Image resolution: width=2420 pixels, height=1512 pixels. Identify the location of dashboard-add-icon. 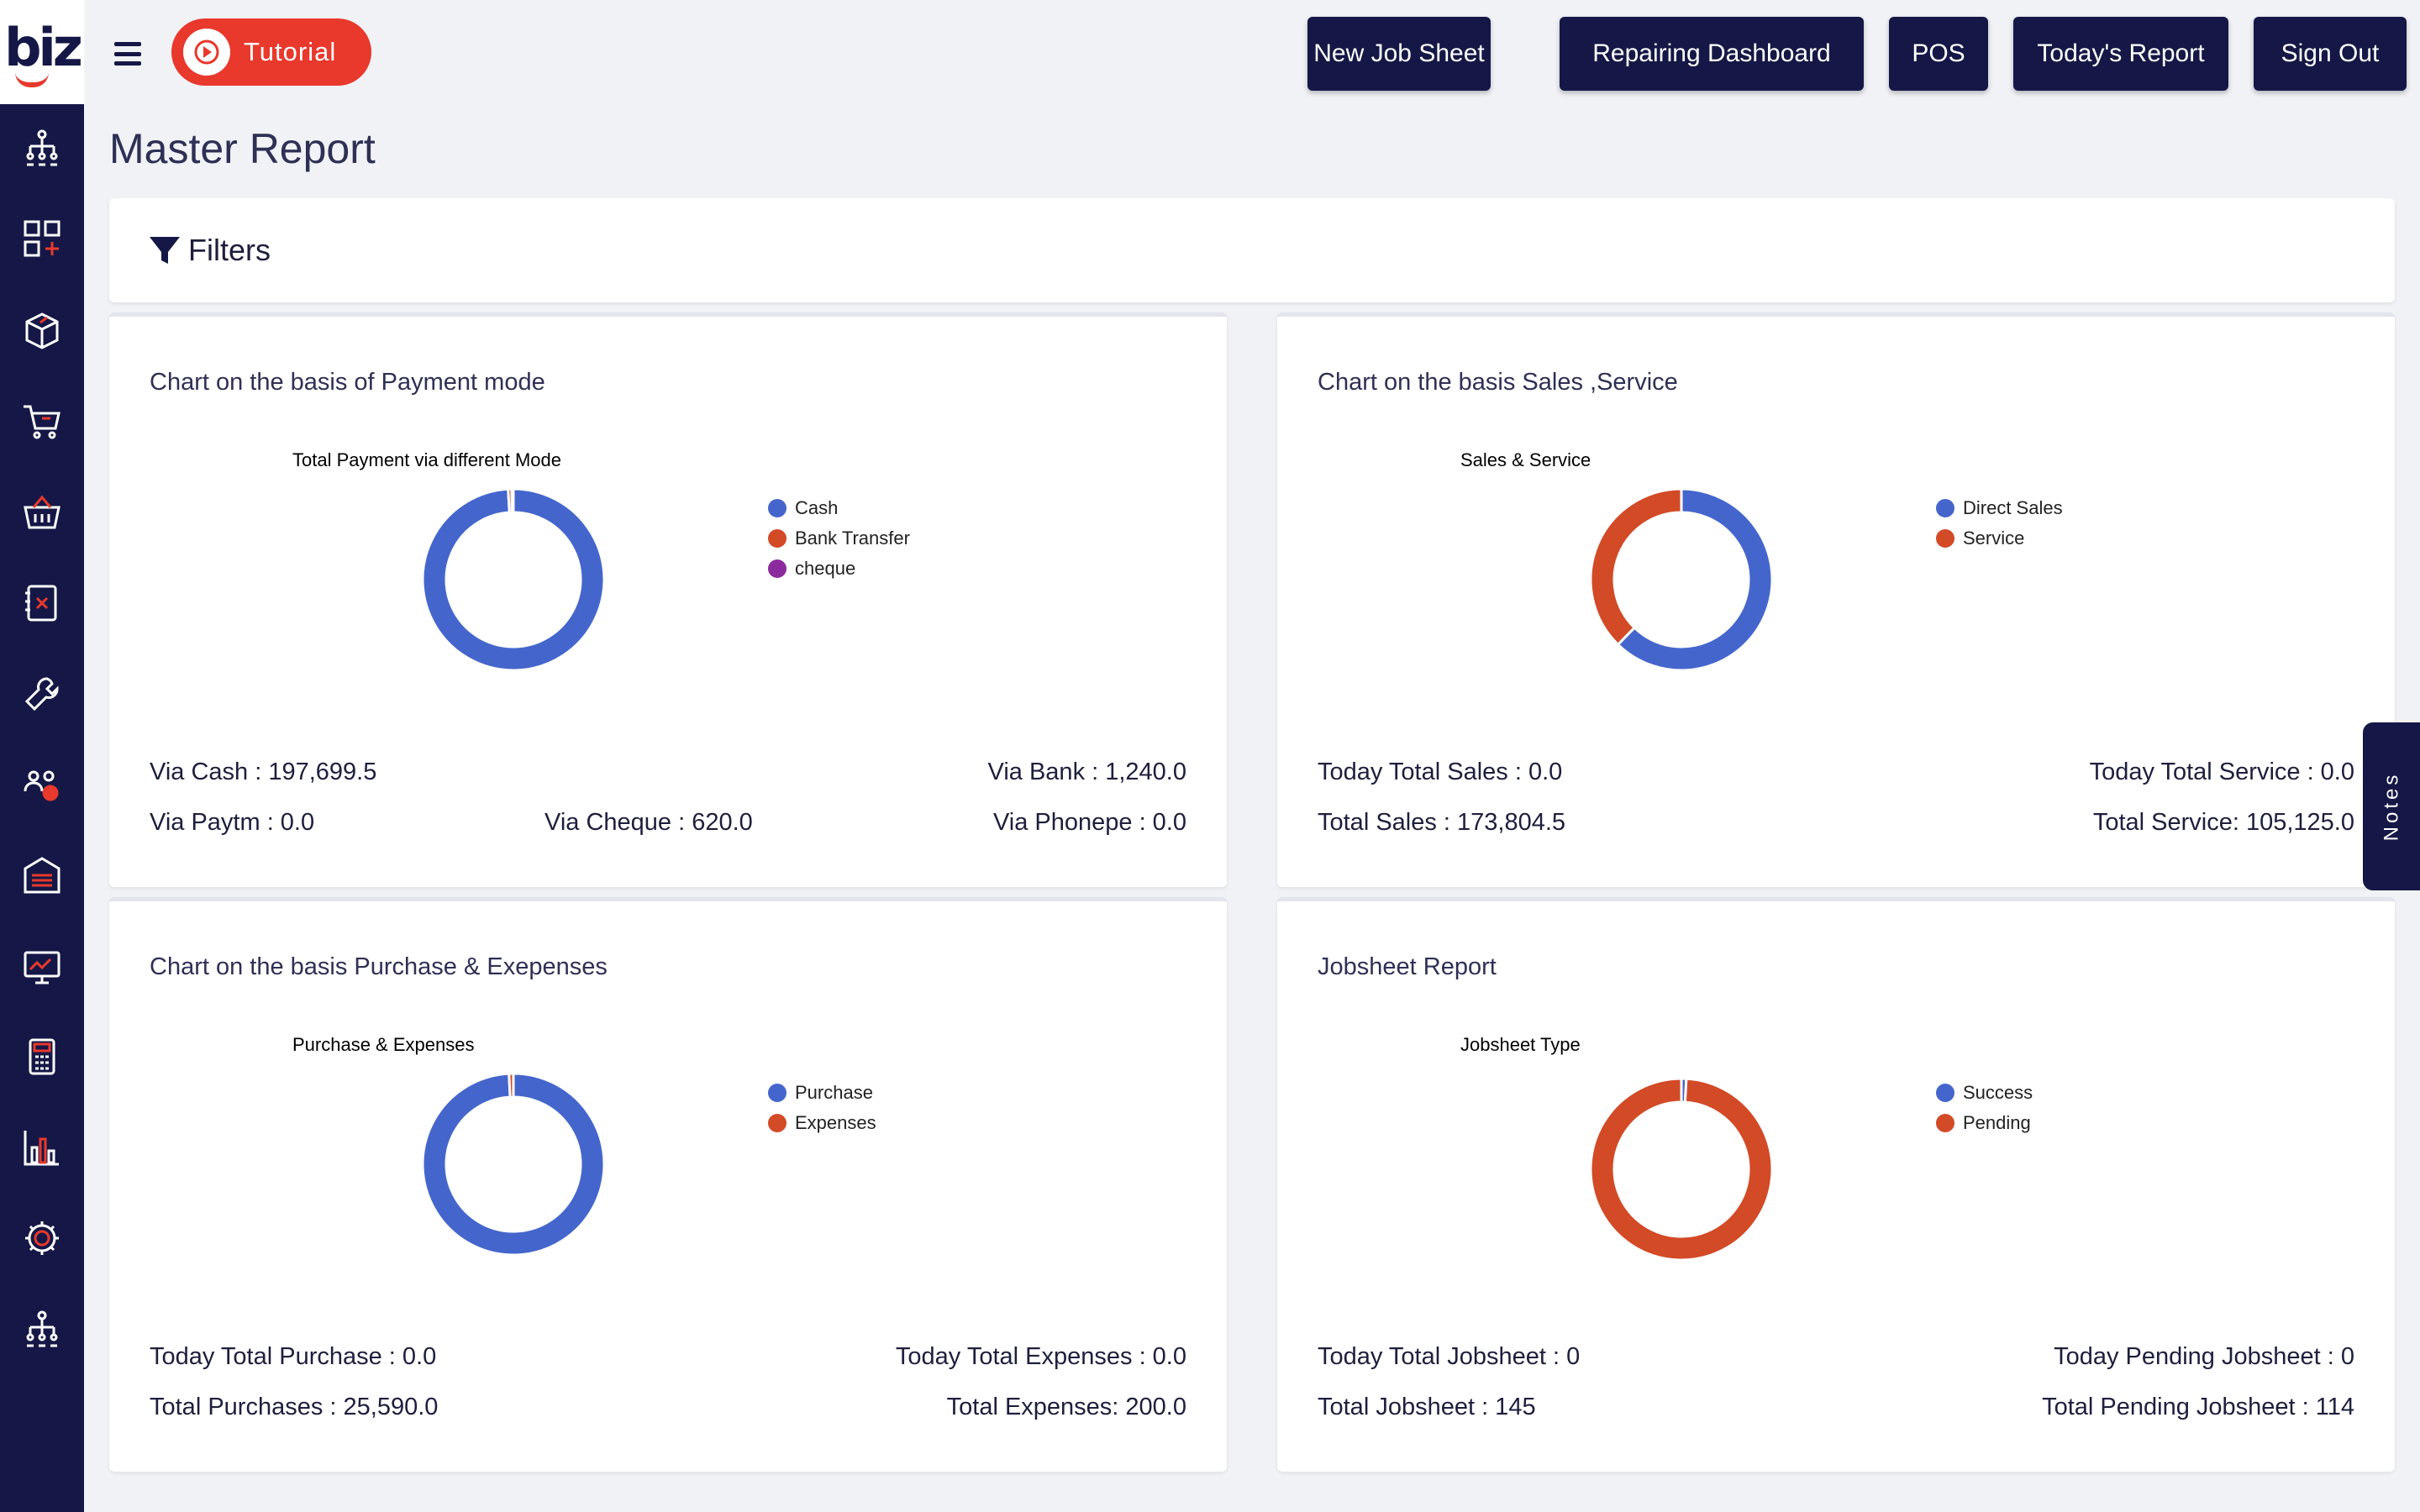
(42, 238).